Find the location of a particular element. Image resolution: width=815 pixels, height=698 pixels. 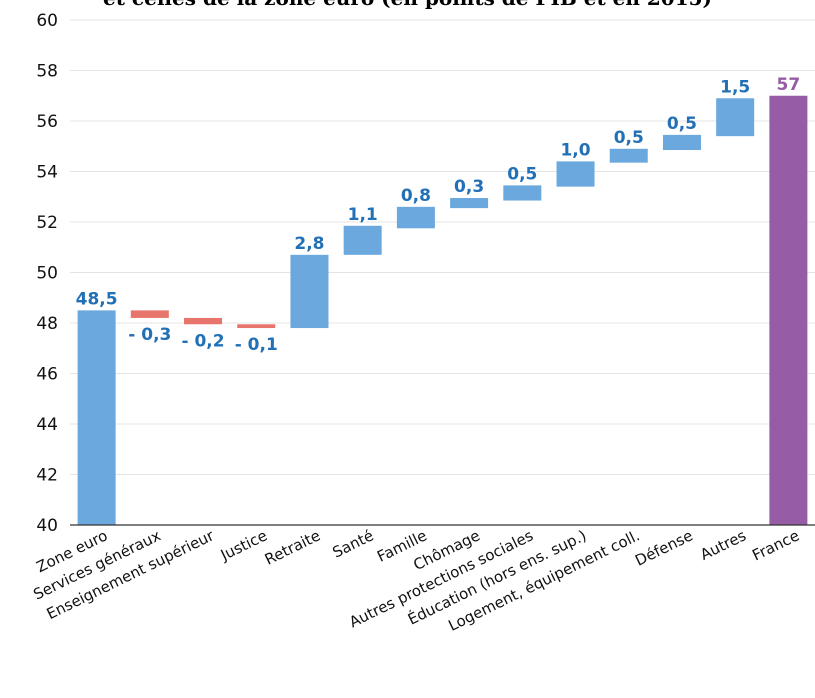

y-tick-label: 42 is located at coordinates (47, 476).